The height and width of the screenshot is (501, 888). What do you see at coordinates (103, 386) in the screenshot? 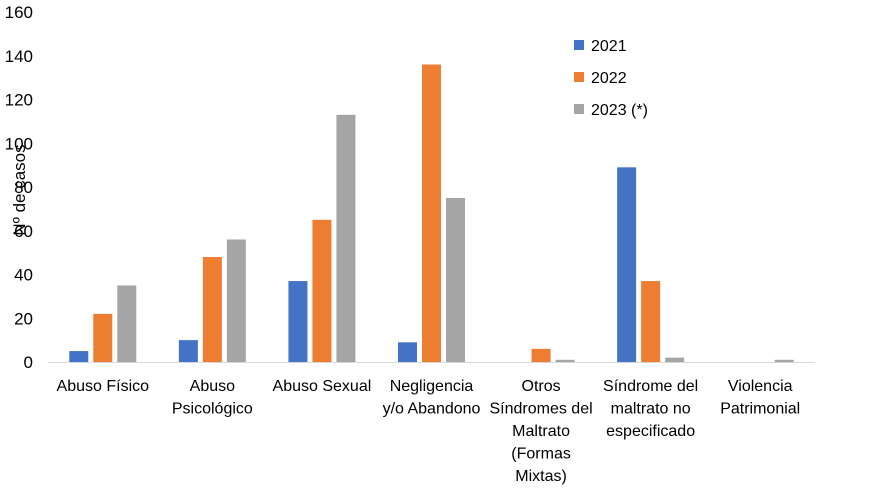
I see `x-category-label: Abuso Físico` at bounding box center [103, 386].